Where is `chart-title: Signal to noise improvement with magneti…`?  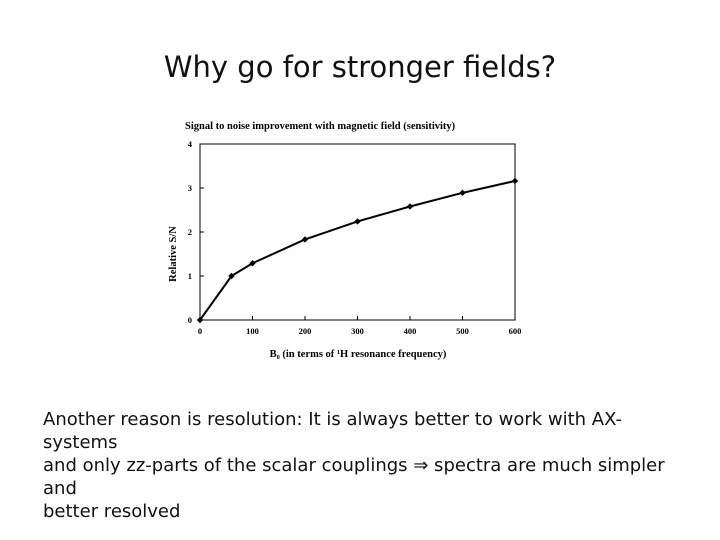 chart-title: Signal to noise improvement with magneti… is located at coordinates (320, 126).